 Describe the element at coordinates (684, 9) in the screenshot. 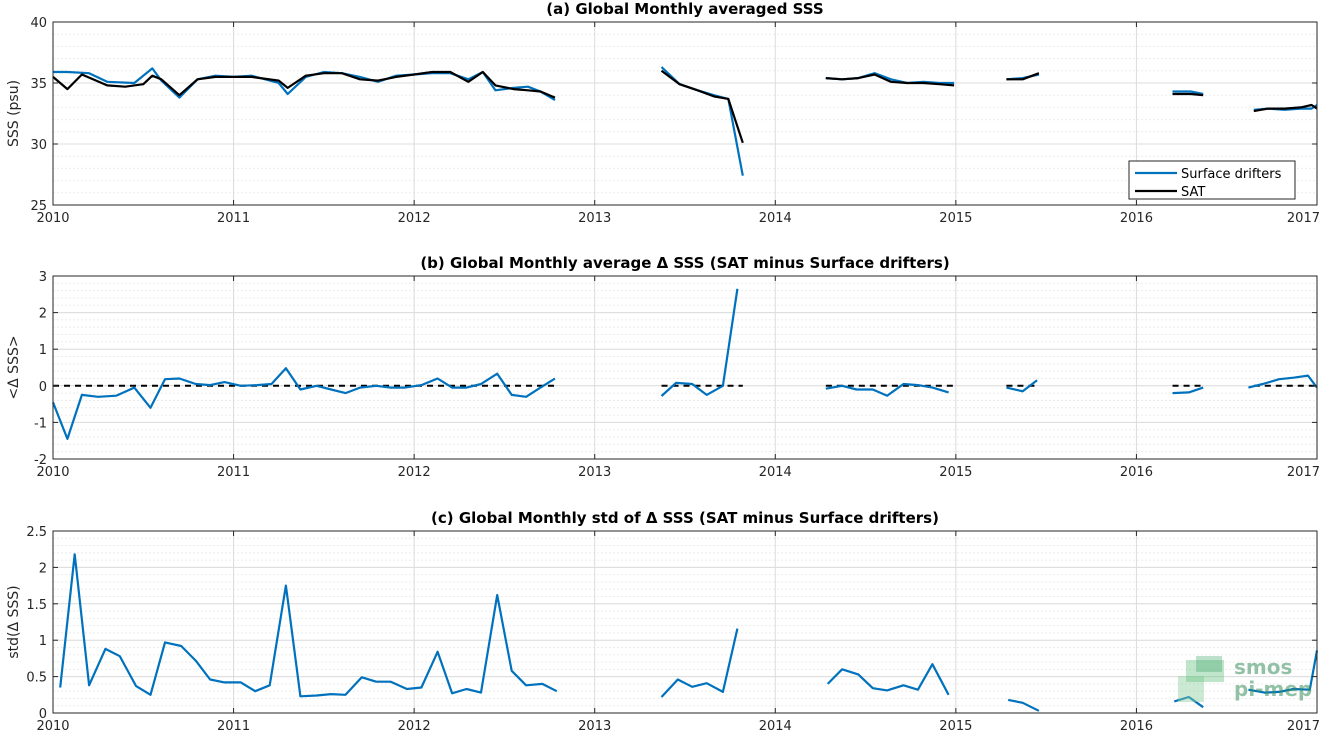

I see `chart-title: (a) Global Monthly averaged SSS` at that location.